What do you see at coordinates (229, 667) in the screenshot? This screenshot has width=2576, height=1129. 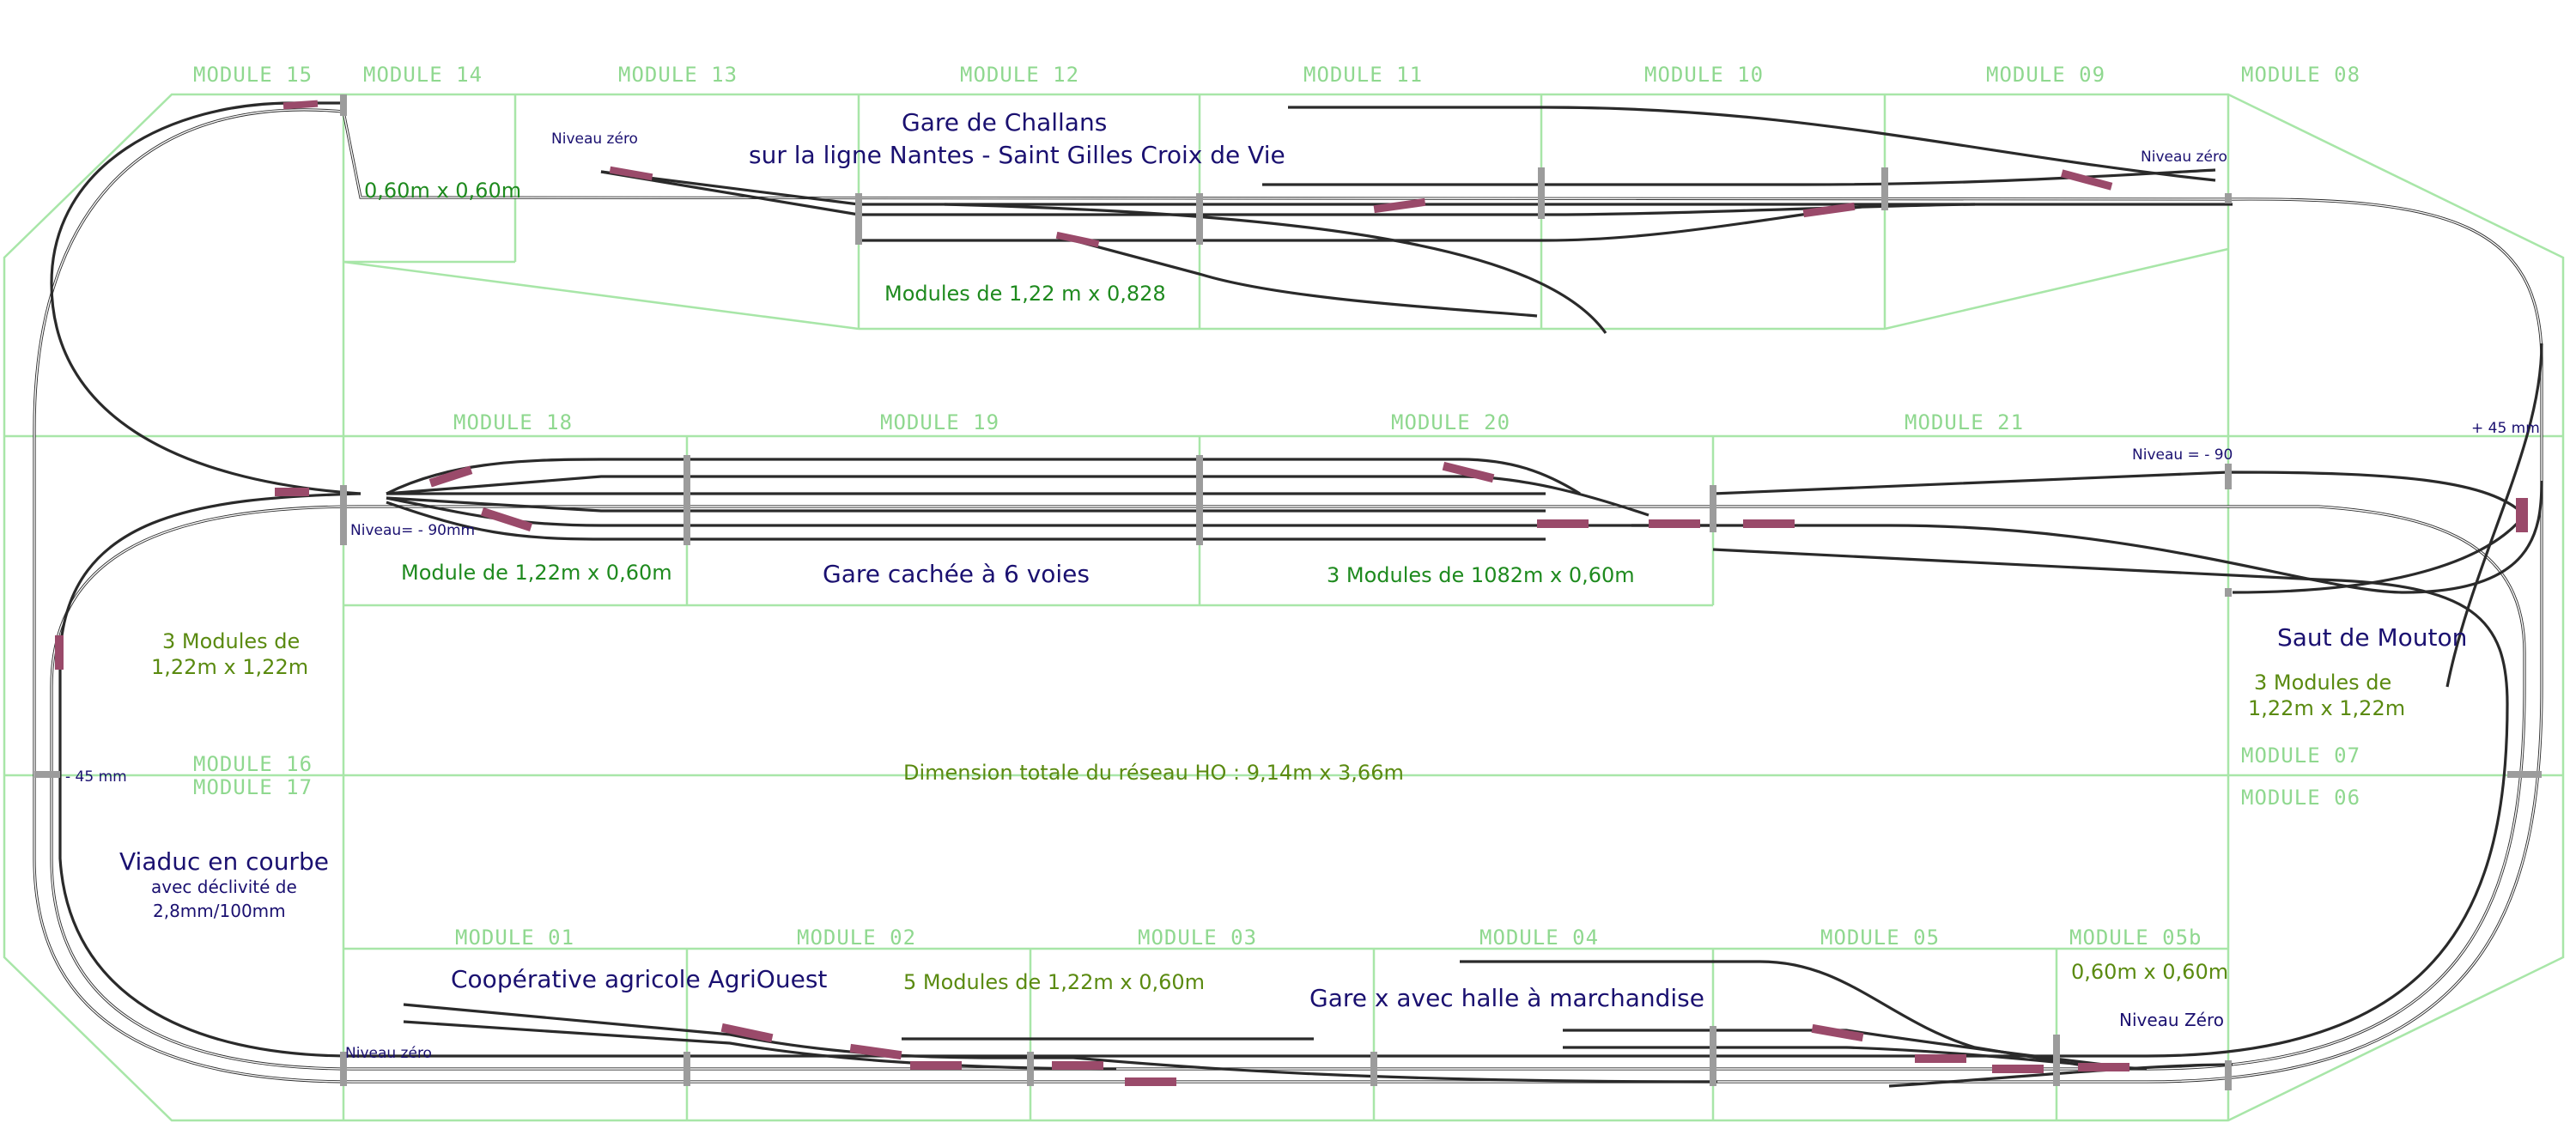 I see `left-modules-line2: 1,22m x 1,22m` at bounding box center [229, 667].